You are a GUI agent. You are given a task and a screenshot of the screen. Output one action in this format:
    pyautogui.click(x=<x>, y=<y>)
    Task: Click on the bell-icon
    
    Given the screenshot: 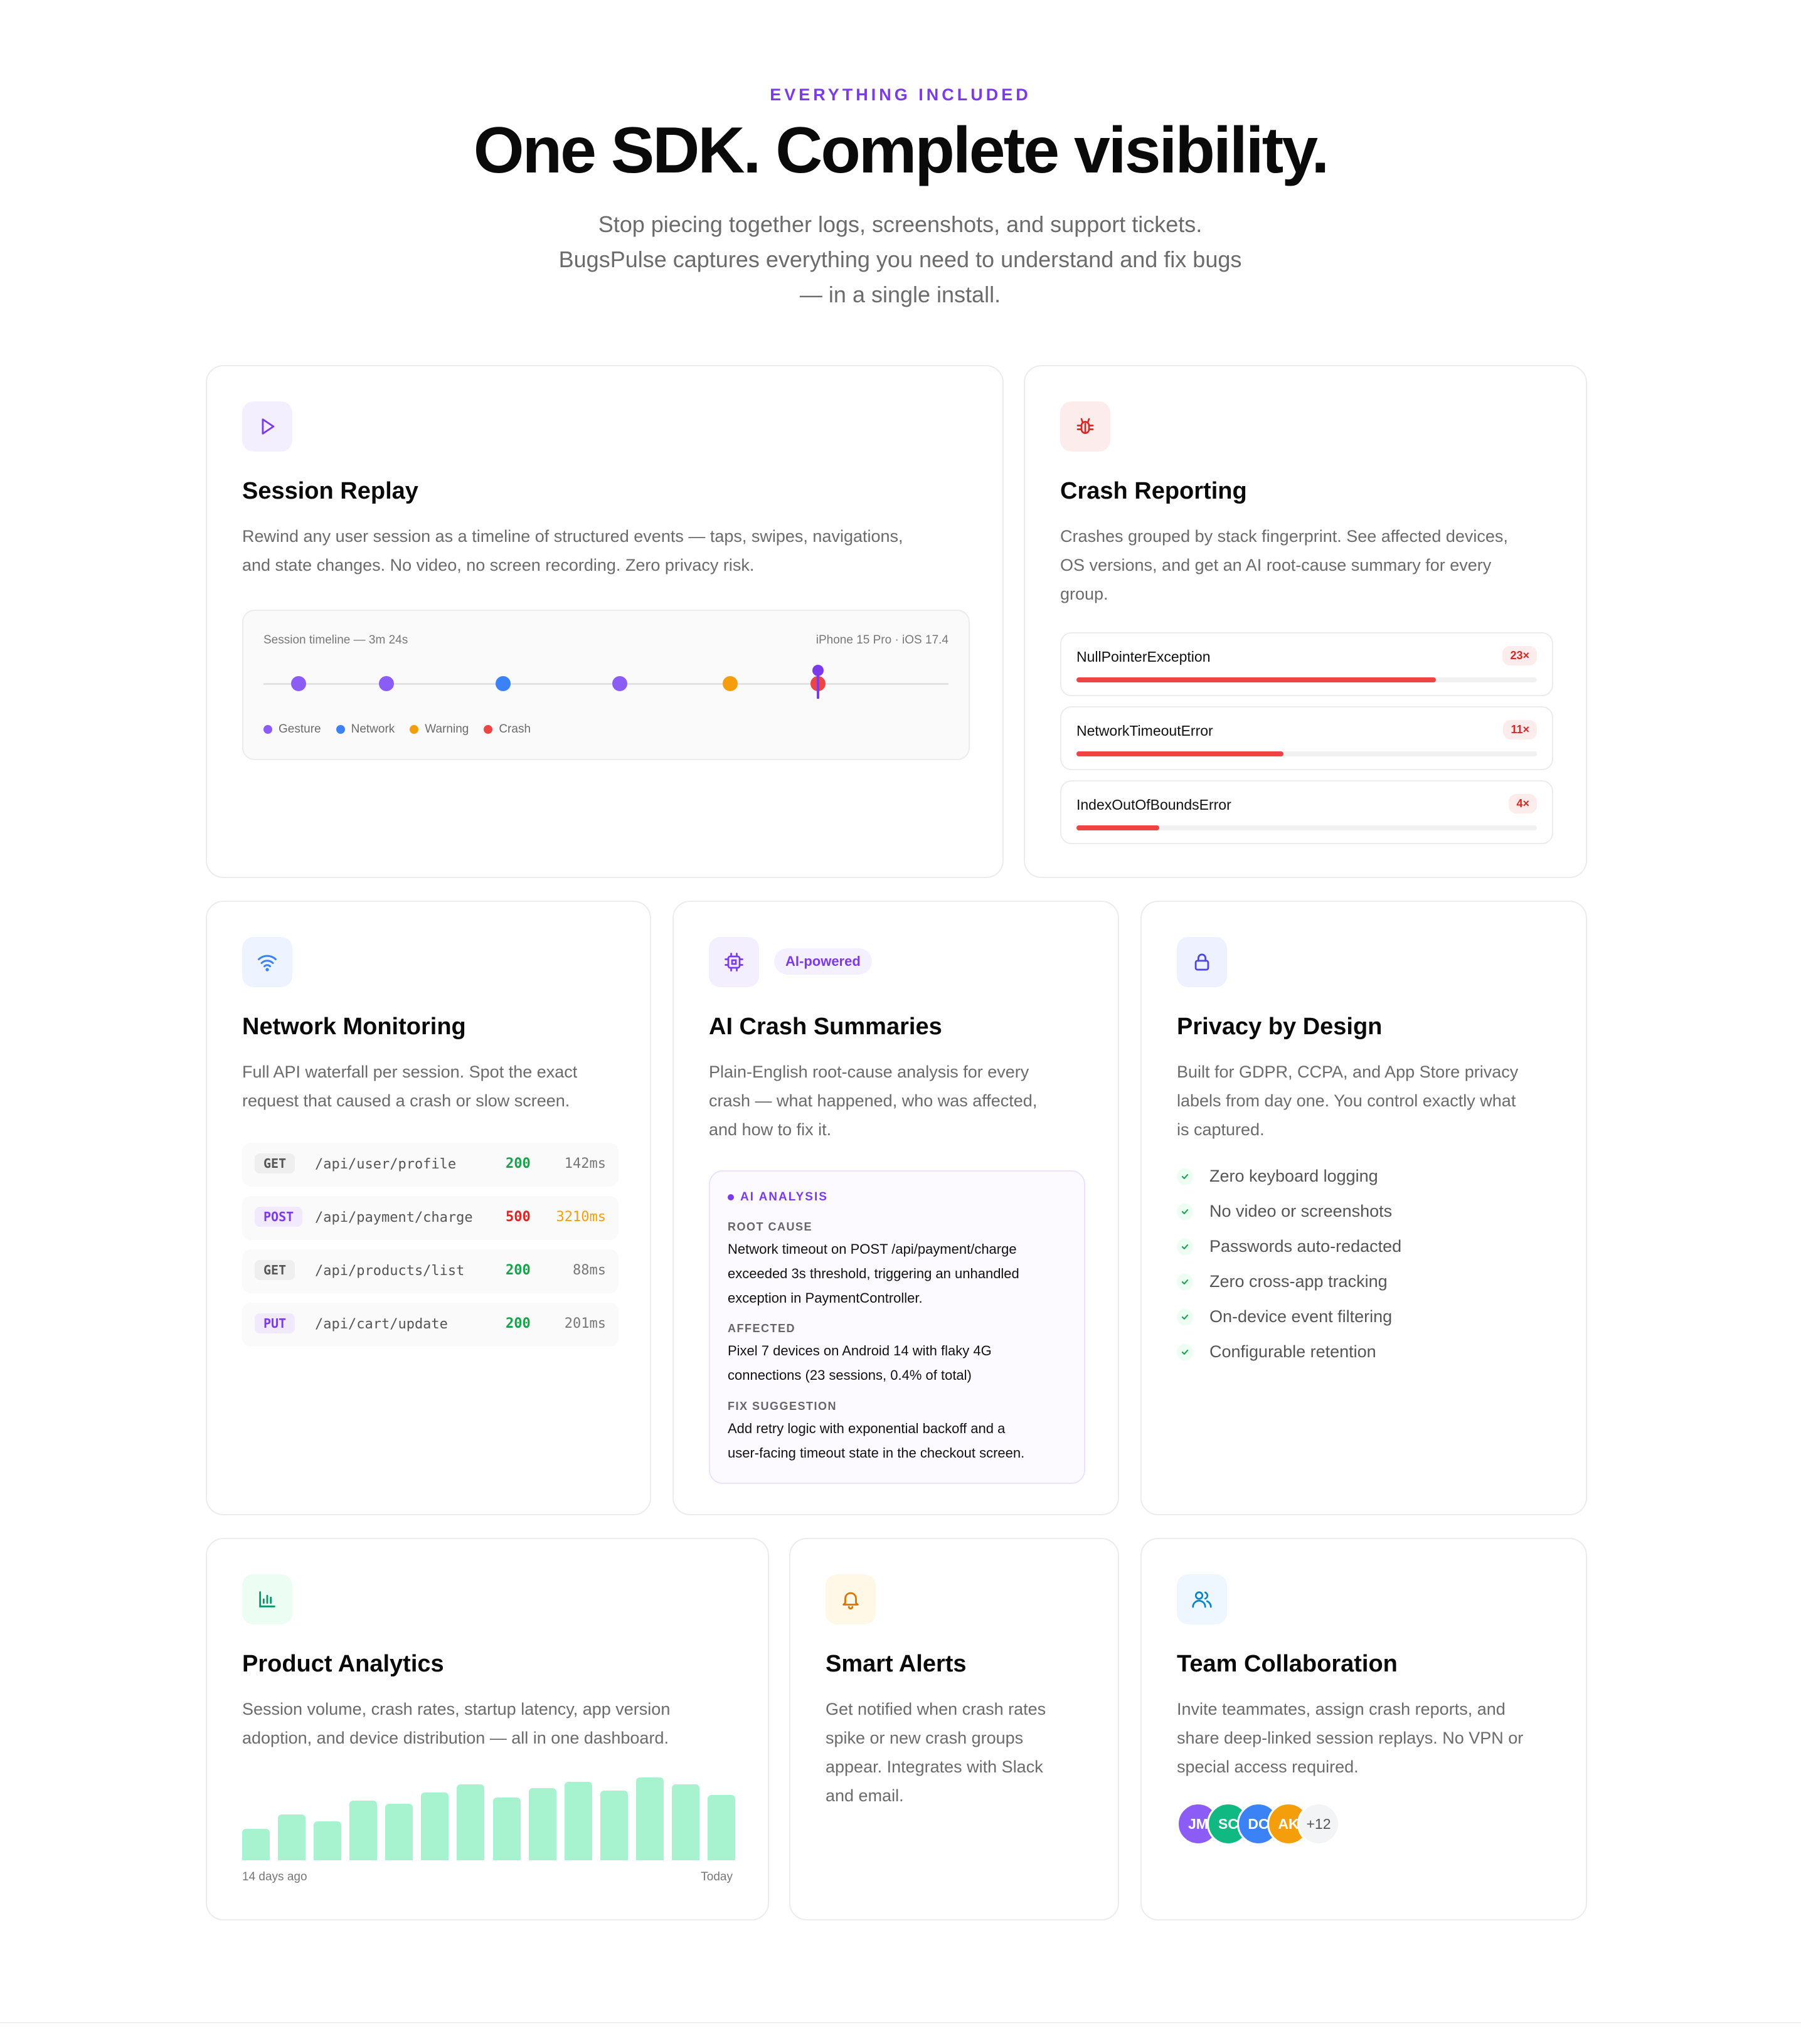 What is the action you would take?
    pyautogui.click(x=851, y=1599)
    